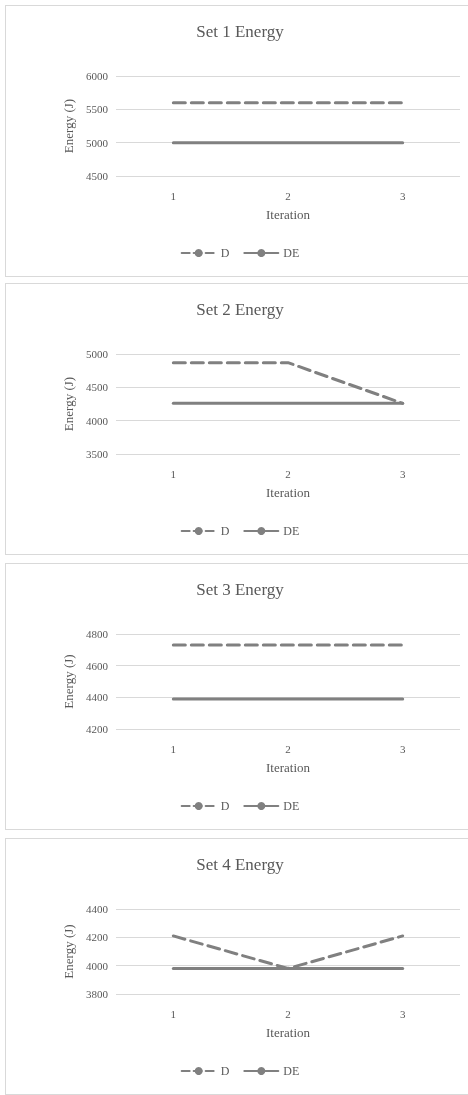 The height and width of the screenshot is (1095, 468). I want to click on y-tick-label: 3800, so click(97, 994).